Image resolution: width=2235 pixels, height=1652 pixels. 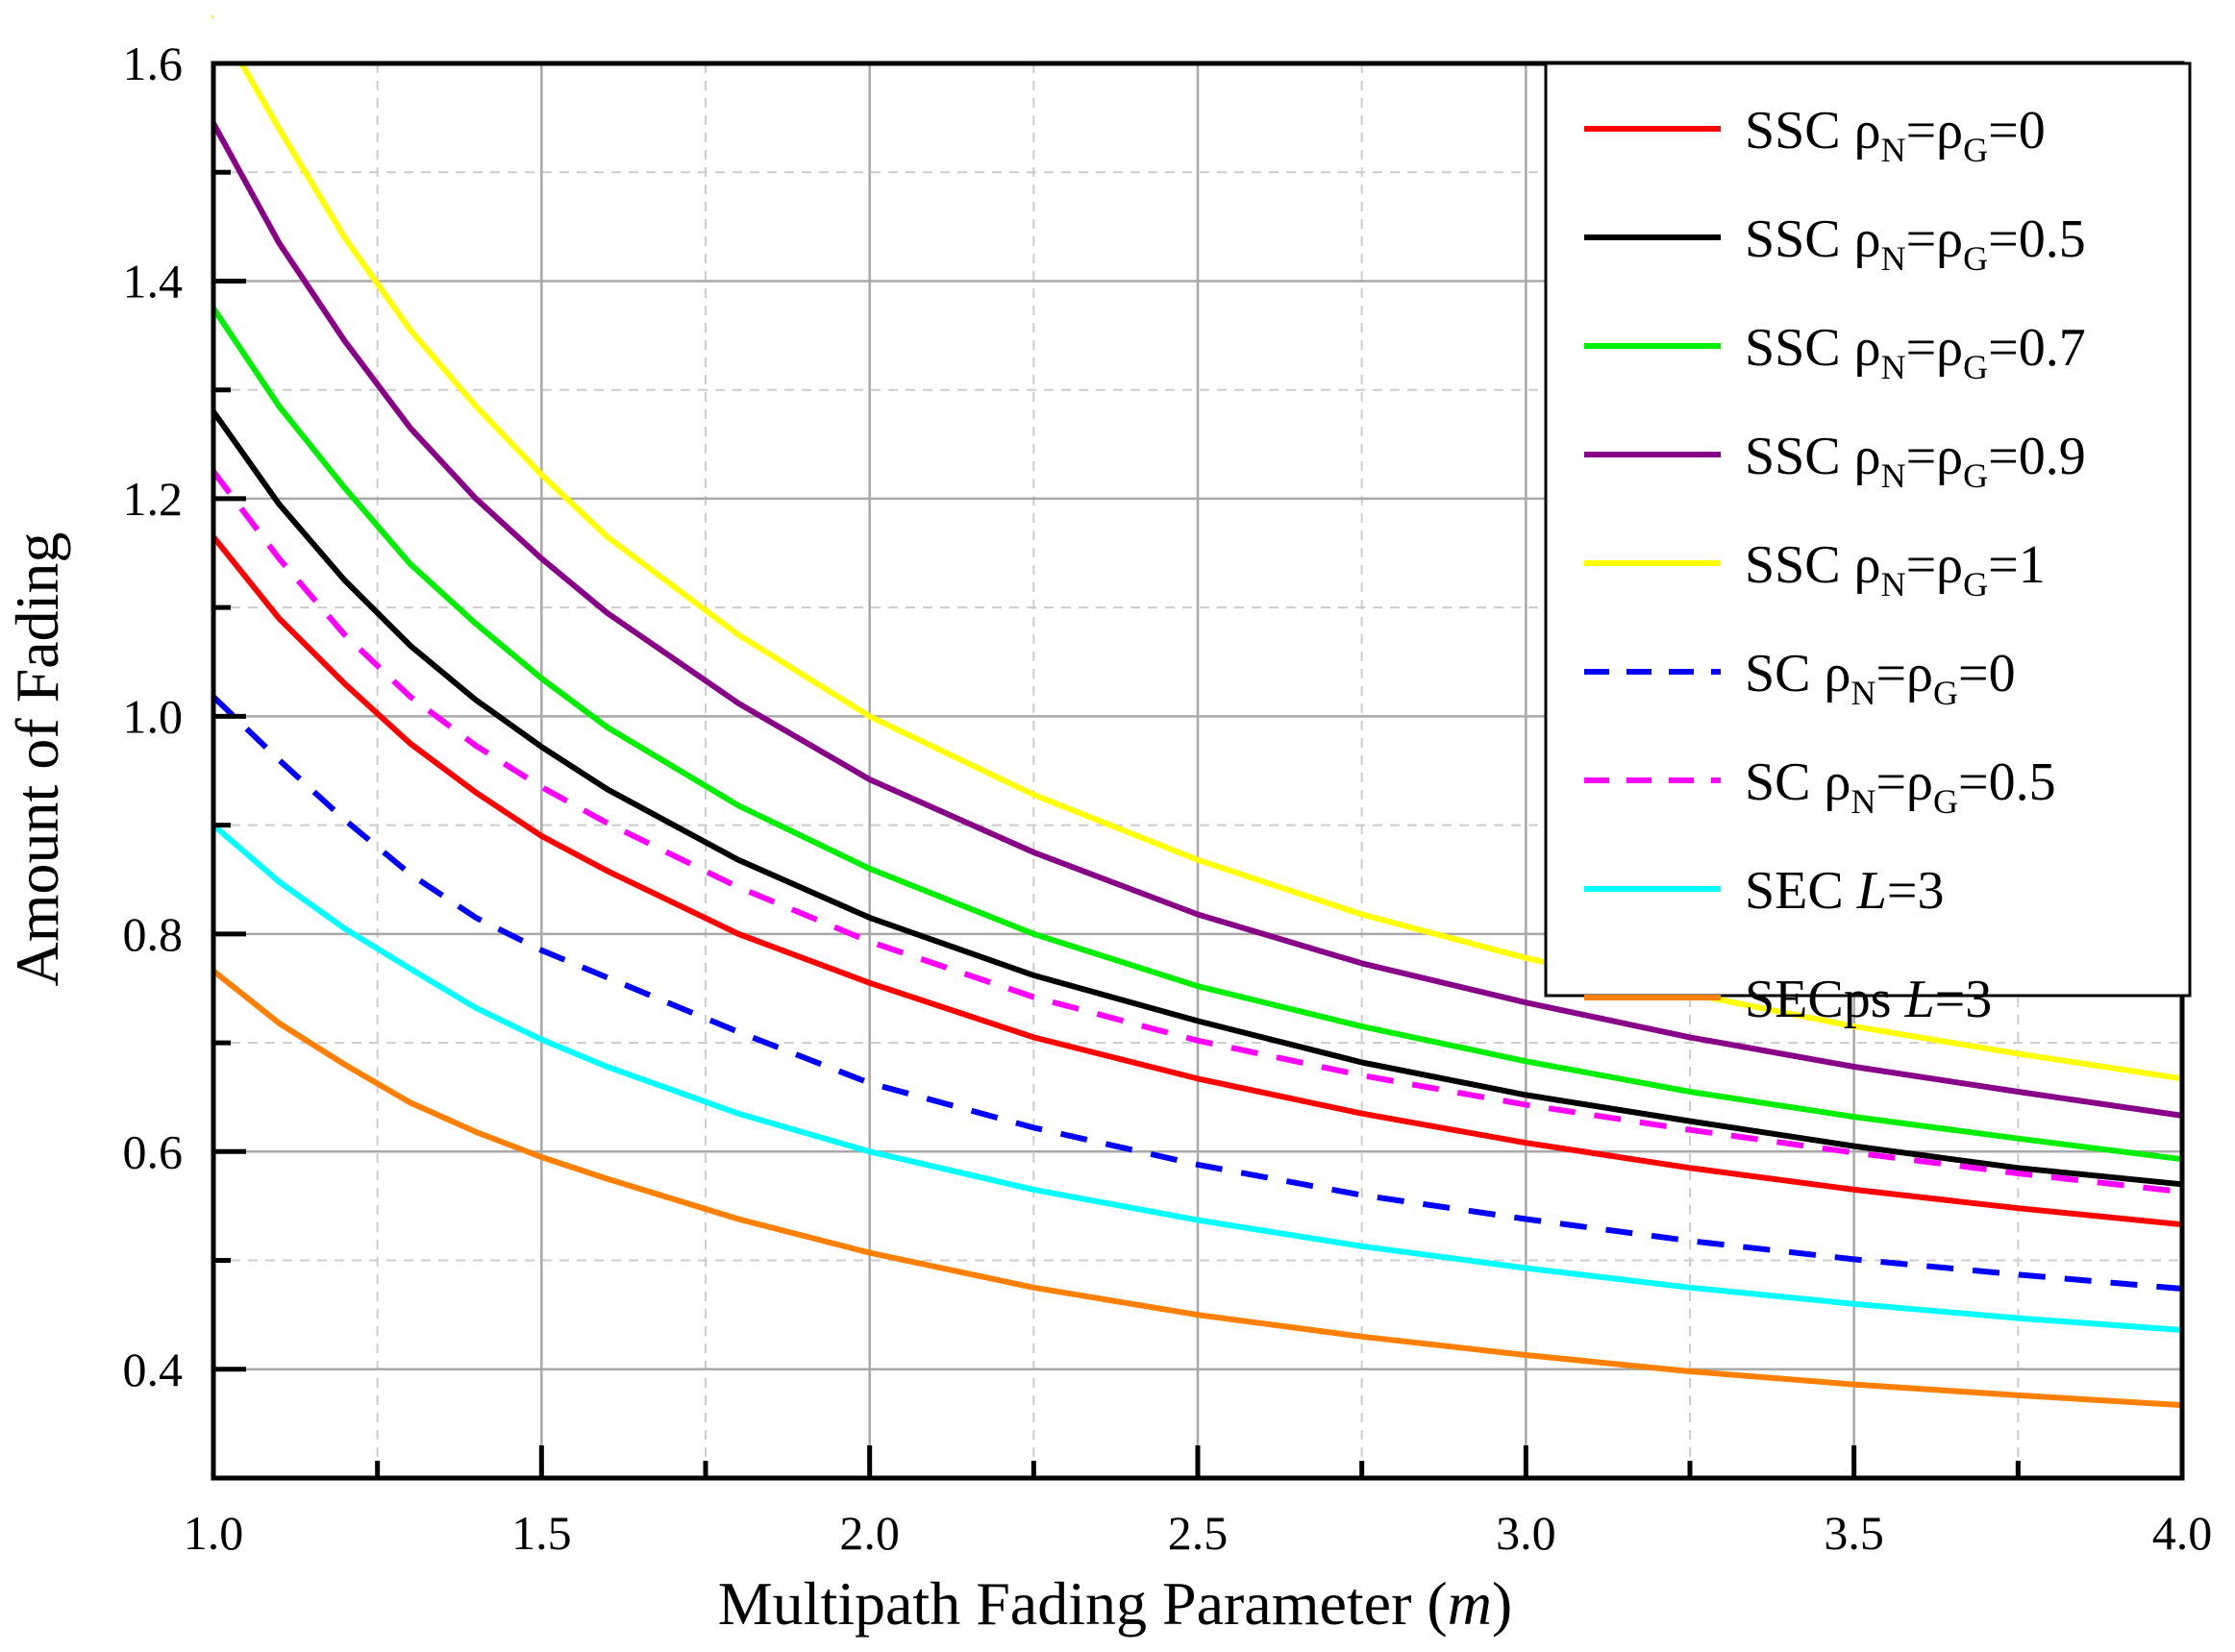 I want to click on x-axis-title-text: Multipath Fading Parameter, so click(x=1065, y=1603).